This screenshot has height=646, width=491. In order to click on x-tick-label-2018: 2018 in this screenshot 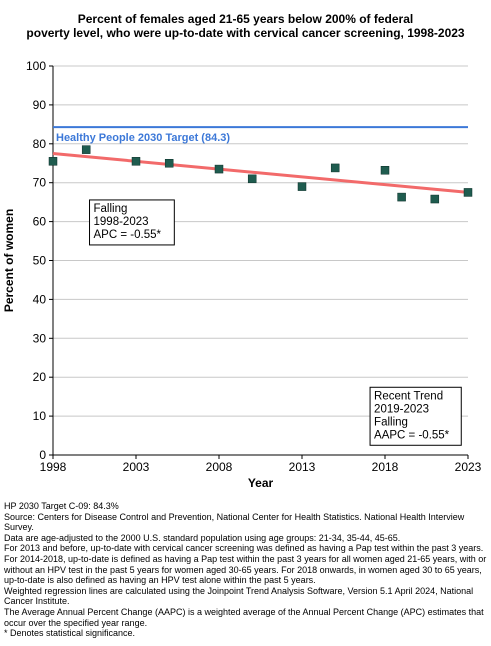, I will do `click(385, 467)`.